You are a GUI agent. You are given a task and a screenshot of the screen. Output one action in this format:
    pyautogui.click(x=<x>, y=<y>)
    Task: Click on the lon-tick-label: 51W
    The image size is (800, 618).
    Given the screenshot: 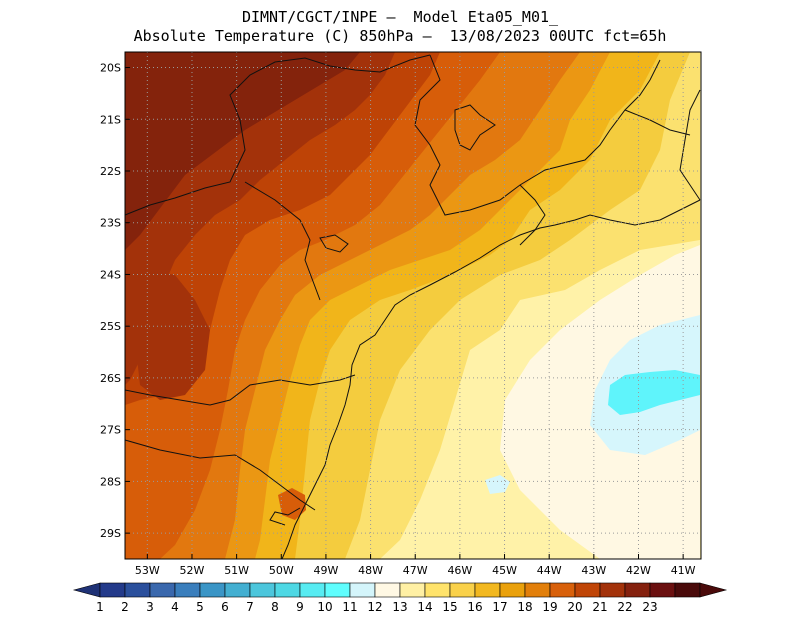 What is the action you would take?
    pyautogui.click(x=236, y=570)
    